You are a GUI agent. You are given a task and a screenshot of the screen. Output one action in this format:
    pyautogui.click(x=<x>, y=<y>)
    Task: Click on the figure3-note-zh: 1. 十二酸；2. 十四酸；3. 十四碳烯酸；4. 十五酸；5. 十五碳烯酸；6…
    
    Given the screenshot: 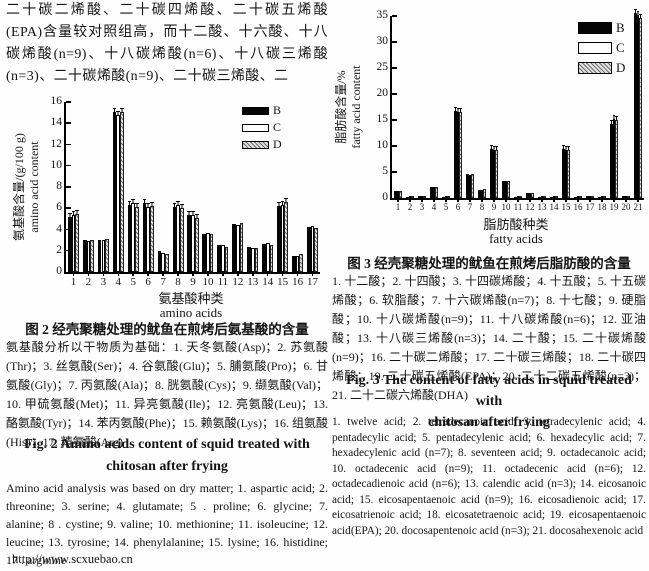 What is the action you would take?
    pyautogui.click(x=489, y=338)
    